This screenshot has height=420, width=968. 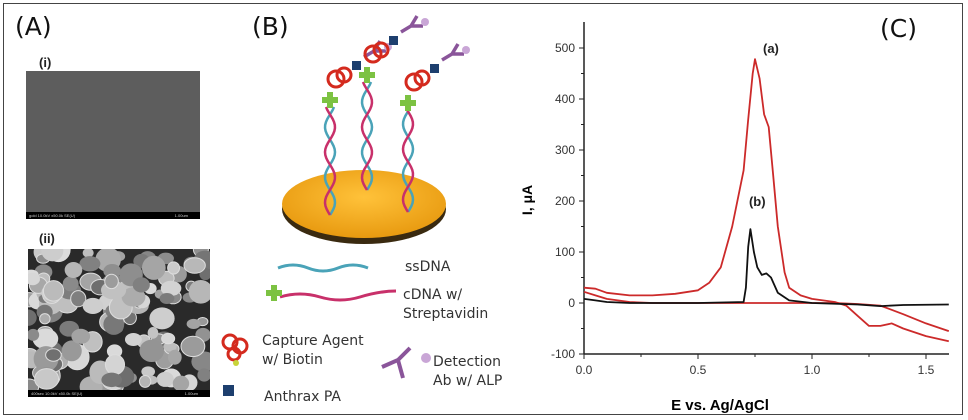 What do you see at coordinates (52, 215) in the screenshot?
I see `sem-i-caption: gold 10.0kV x50.0k SE(U)` at bounding box center [52, 215].